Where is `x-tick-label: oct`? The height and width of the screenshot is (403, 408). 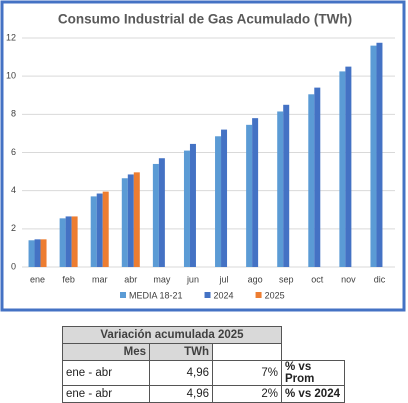 x-tick-label: oct is located at coordinates (317, 279).